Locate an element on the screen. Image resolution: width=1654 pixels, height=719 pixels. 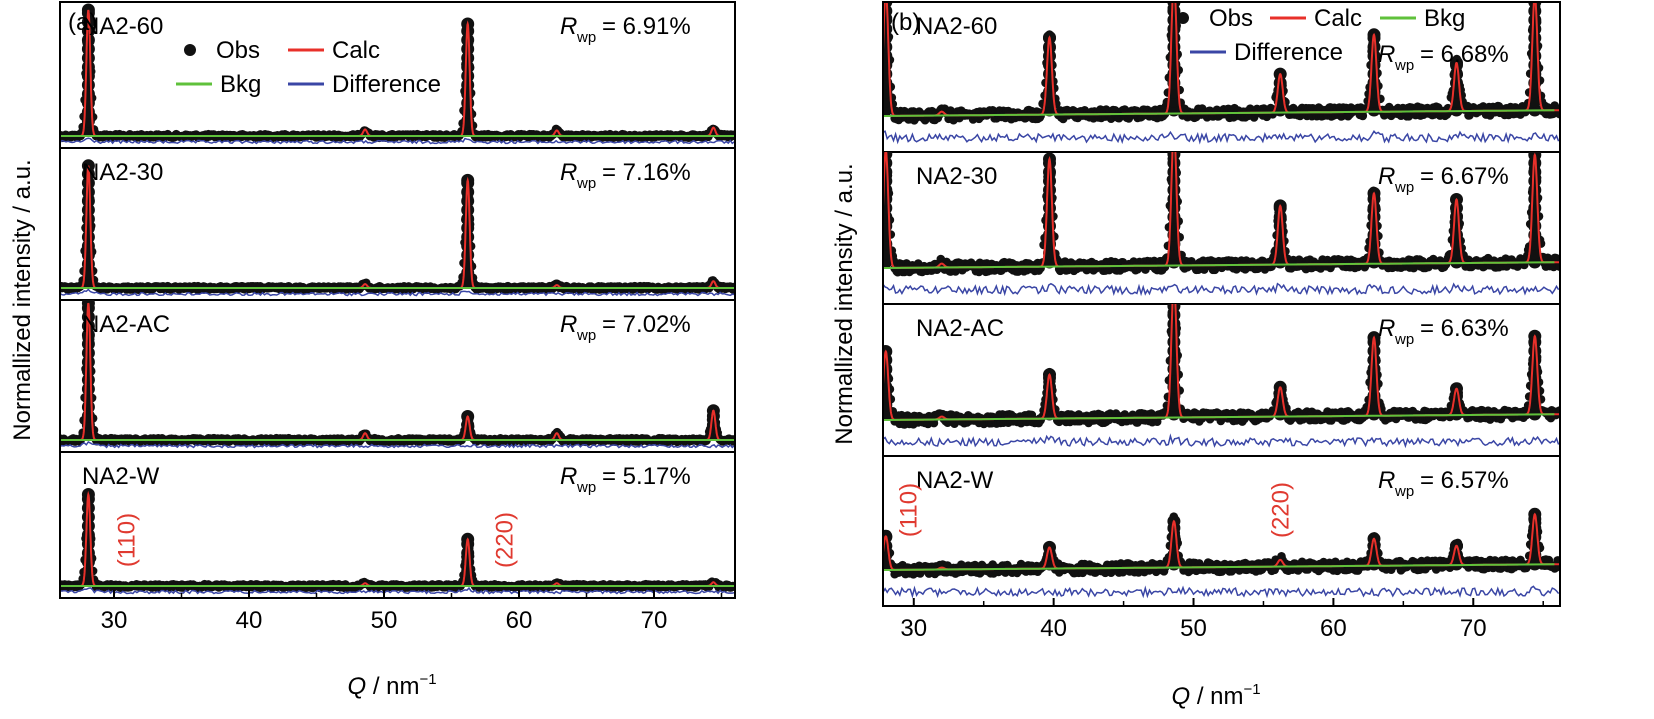
panel-label: (b) is located at coordinates (905, 22).